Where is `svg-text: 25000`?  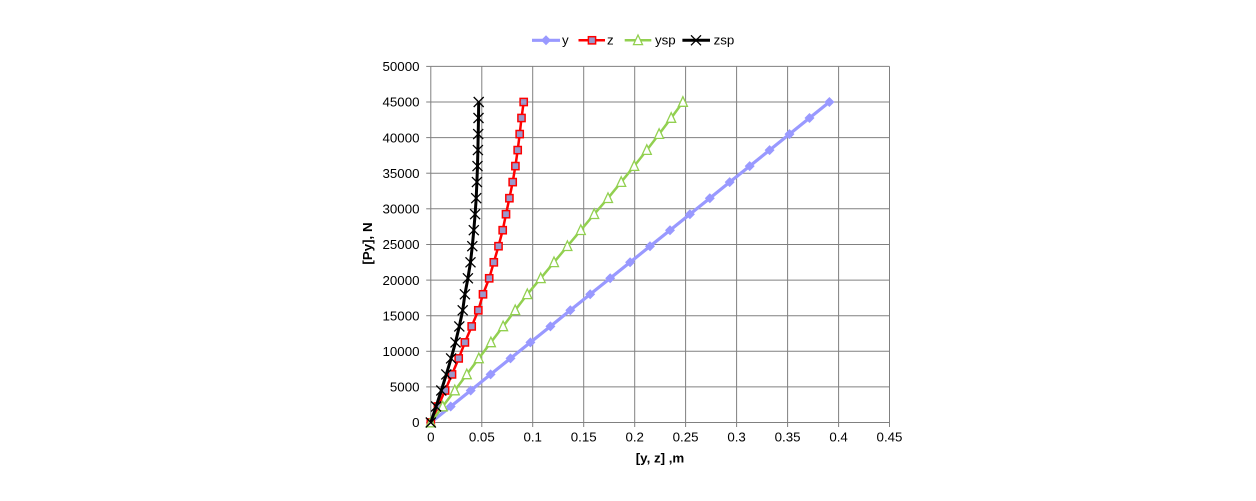 svg-text: 25000 is located at coordinates (401, 244).